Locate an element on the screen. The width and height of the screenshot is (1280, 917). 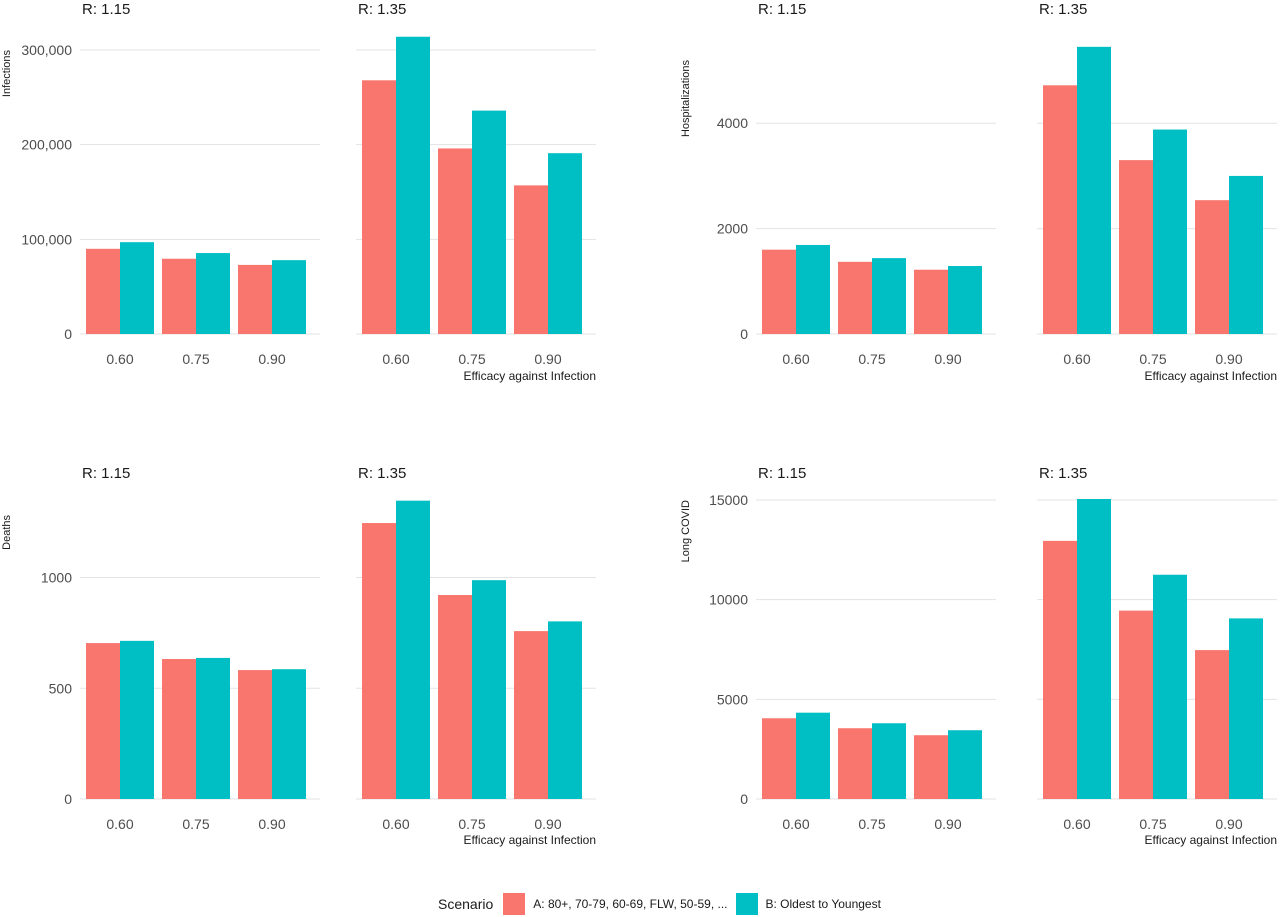
long-covid-panel-1-bar-b-0.90 is located at coordinates (965, 764).